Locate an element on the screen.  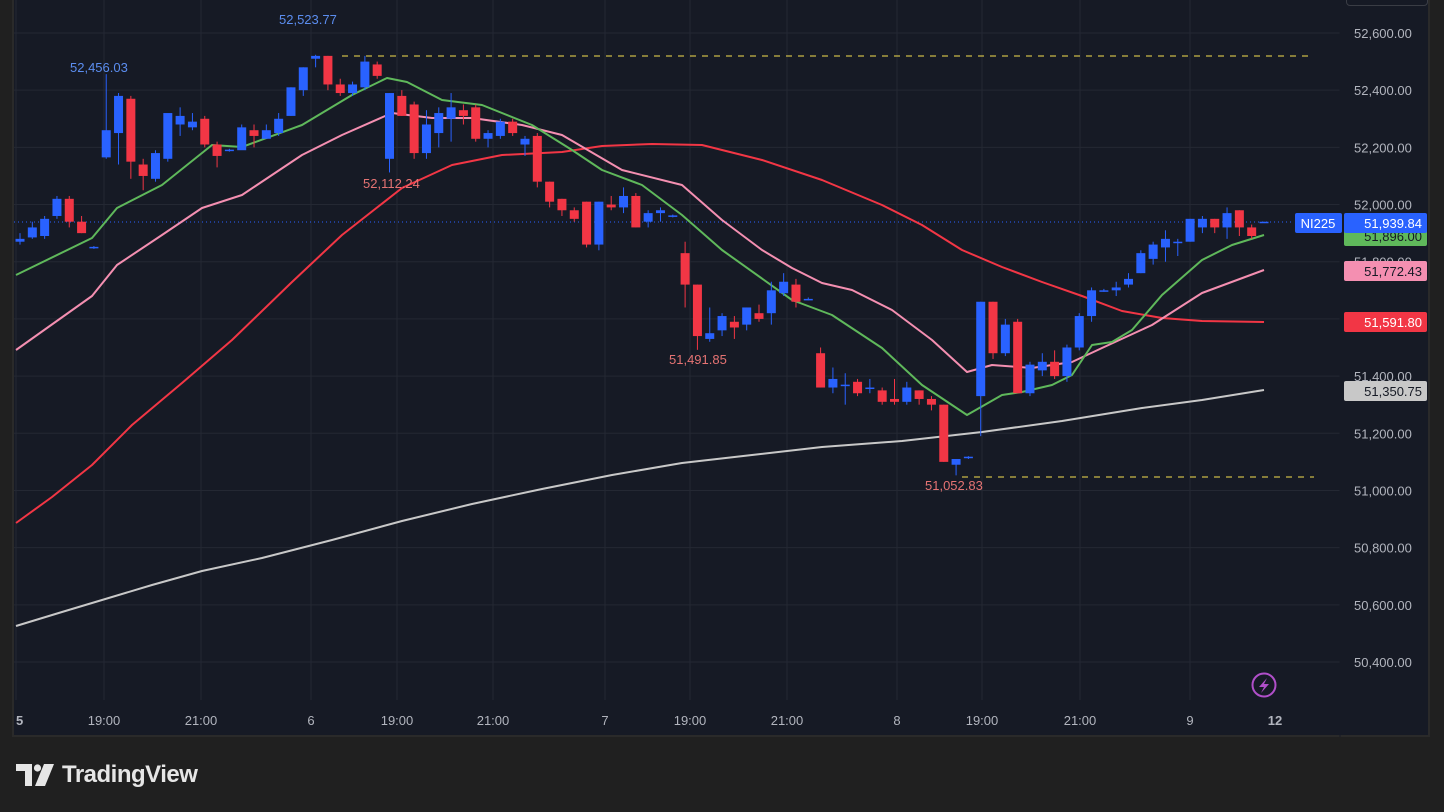
y-axis-tick: 51,400.00 is located at coordinates (1383, 376).